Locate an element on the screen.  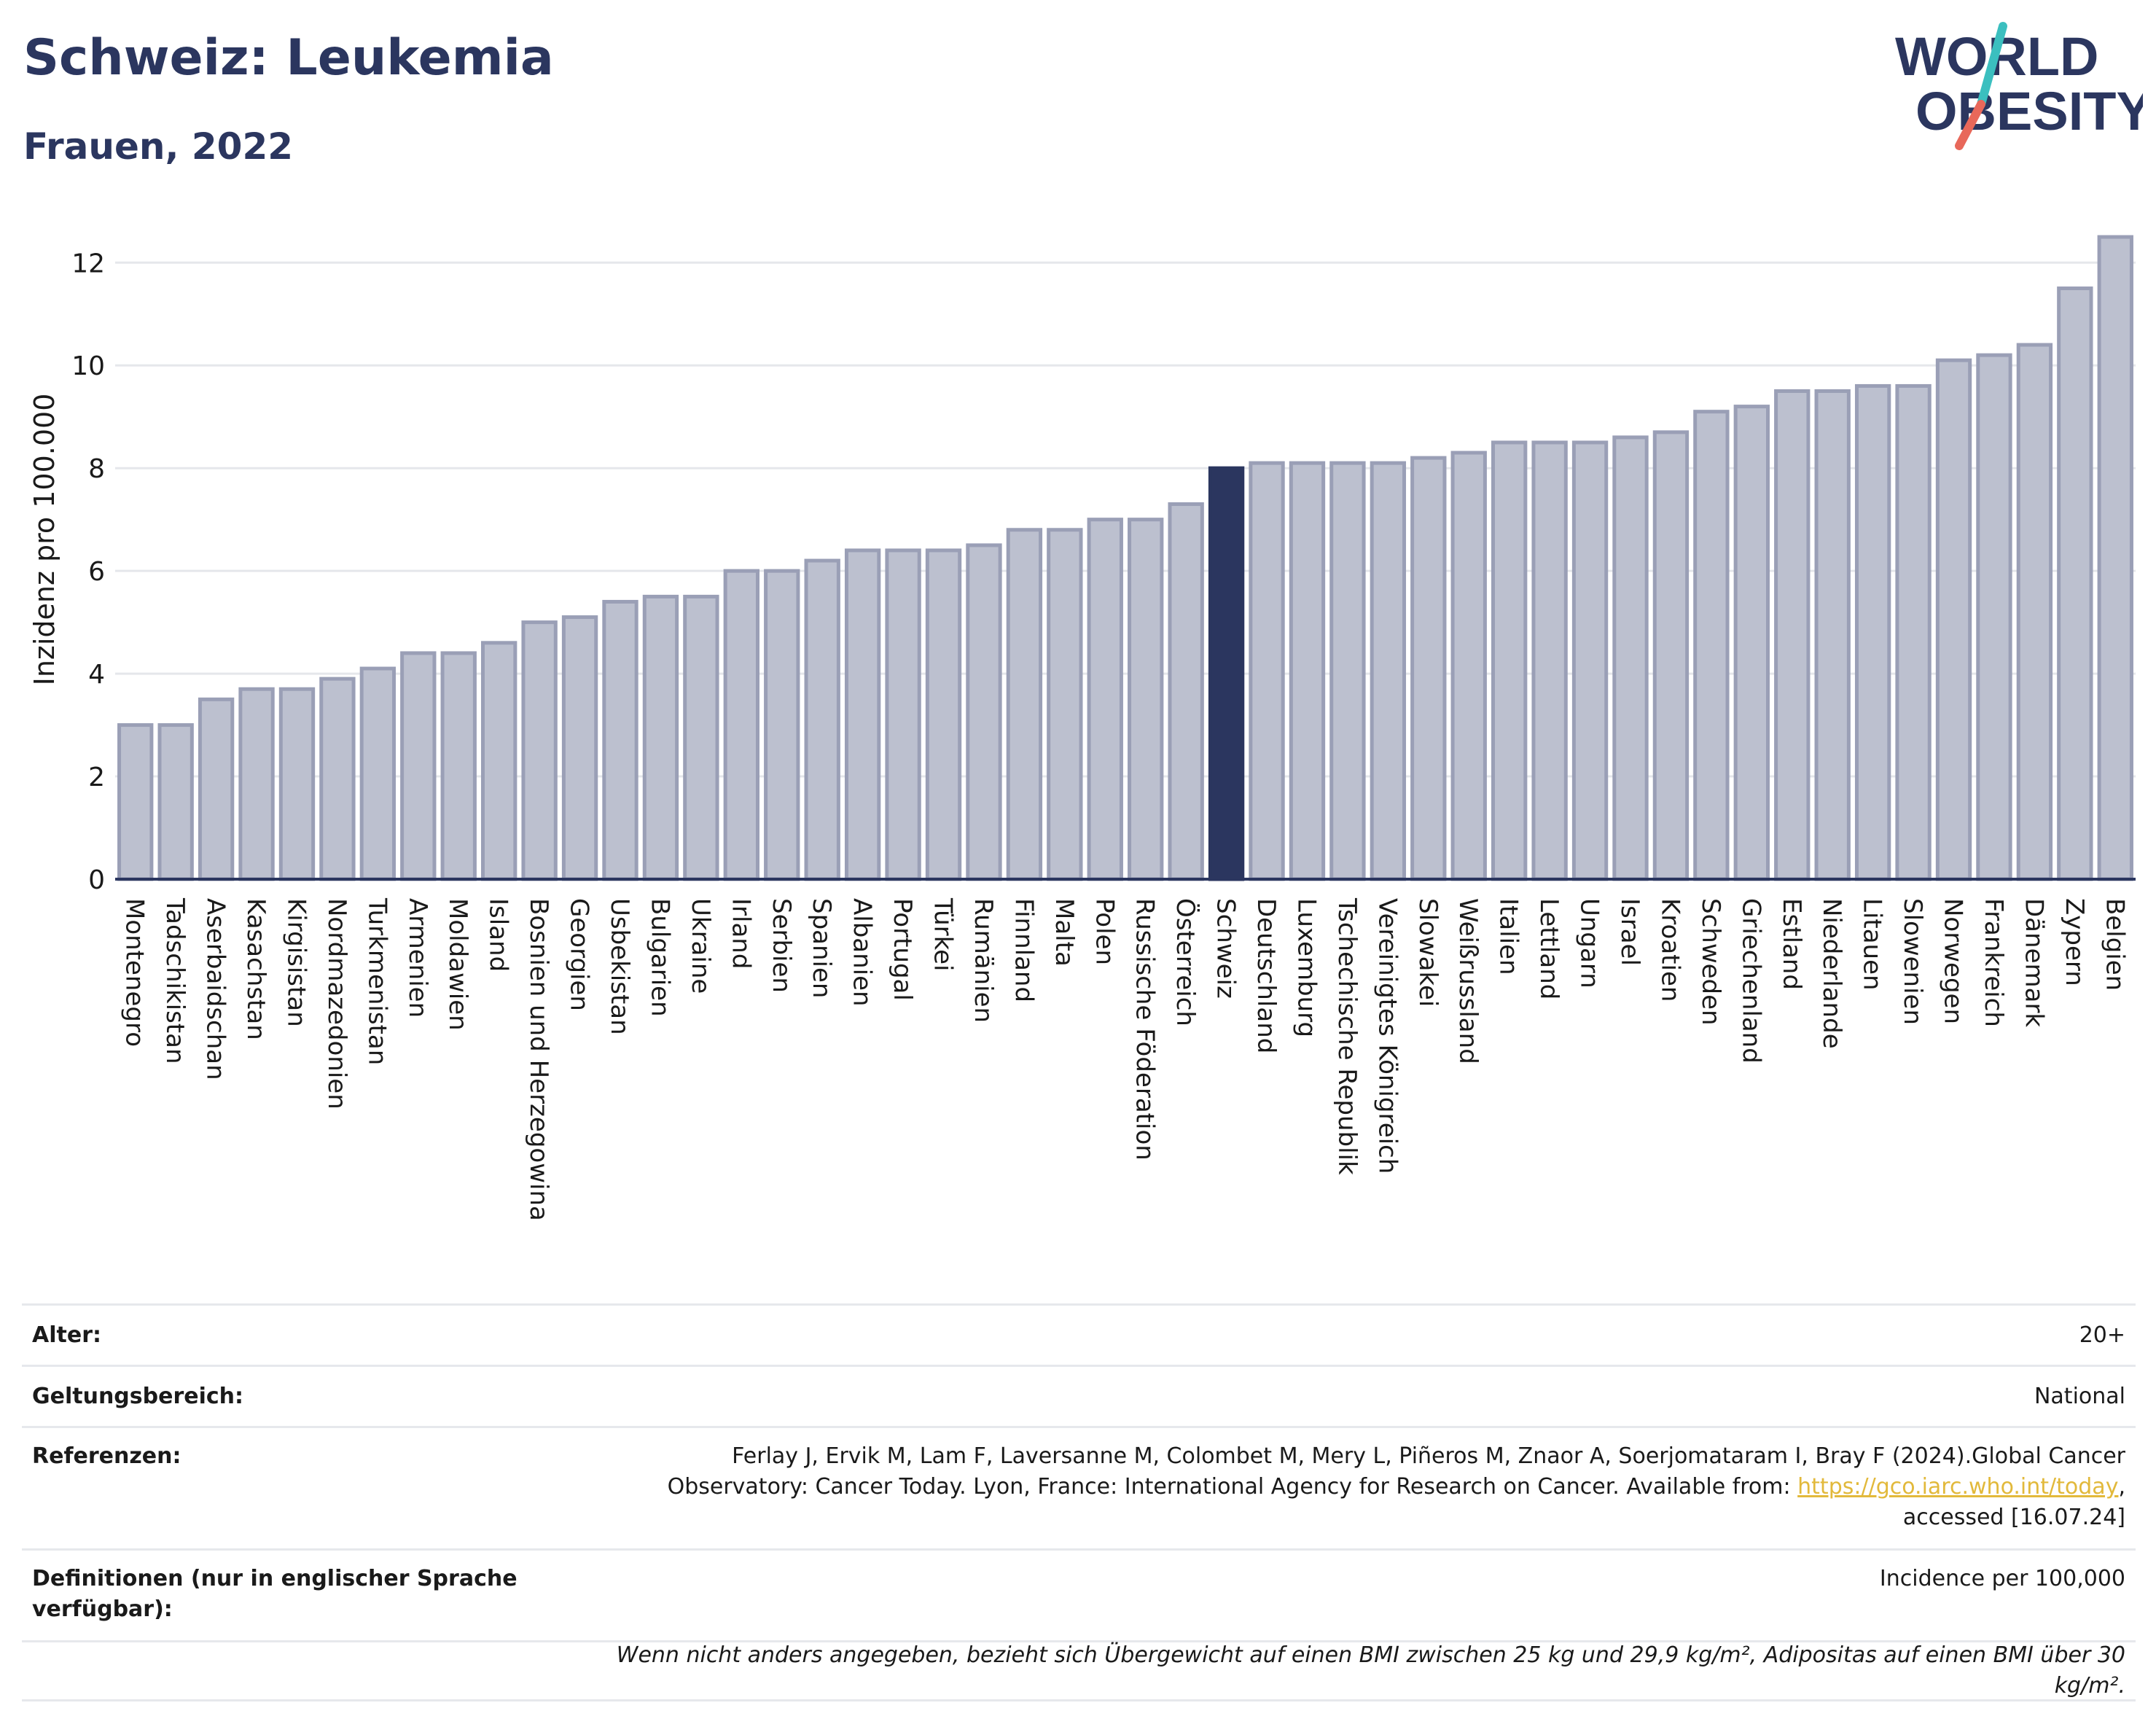
age-label: Alter: is located at coordinates (66, 1335).